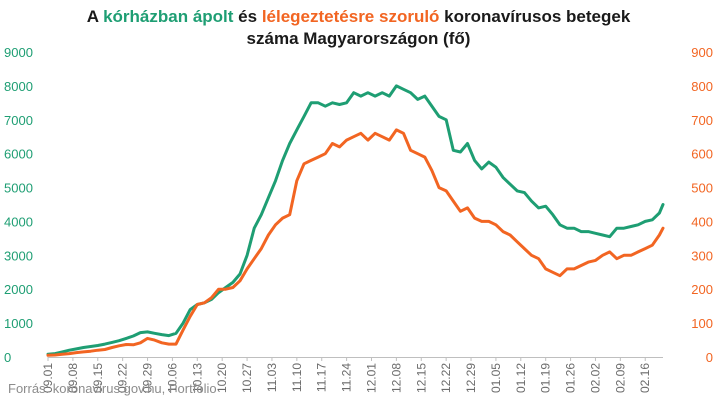  Describe the element at coordinates (112, 388) in the screenshot. I see `source-note: Forrás: koronavirus.gov.hu, Portfolio` at that location.